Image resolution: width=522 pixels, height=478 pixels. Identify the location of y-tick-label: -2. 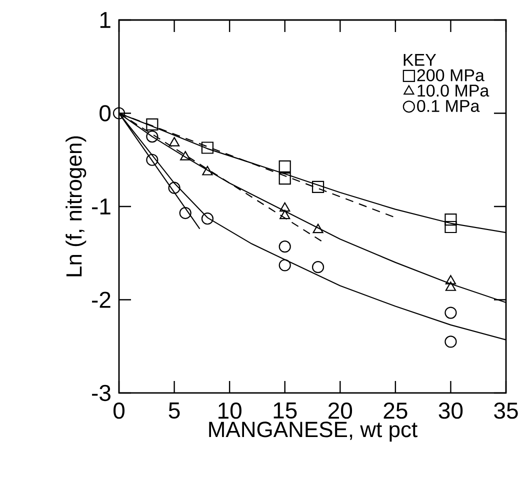
(101, 300).